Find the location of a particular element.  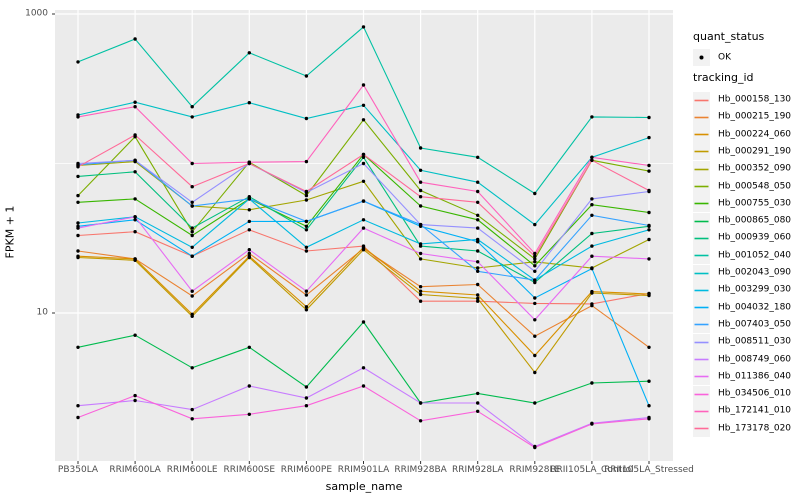

legend-title-quant-status: quant_status is located at coordinates (729, 36).